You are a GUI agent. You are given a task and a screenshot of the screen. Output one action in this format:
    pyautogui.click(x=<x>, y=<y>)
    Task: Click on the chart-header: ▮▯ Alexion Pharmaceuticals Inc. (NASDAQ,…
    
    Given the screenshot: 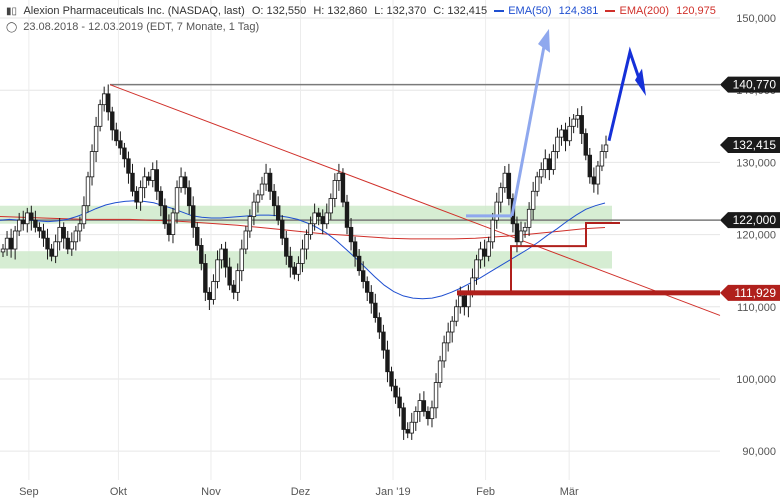 What is the action you would take?
    pyautogui.click(x=363, y=11)
    